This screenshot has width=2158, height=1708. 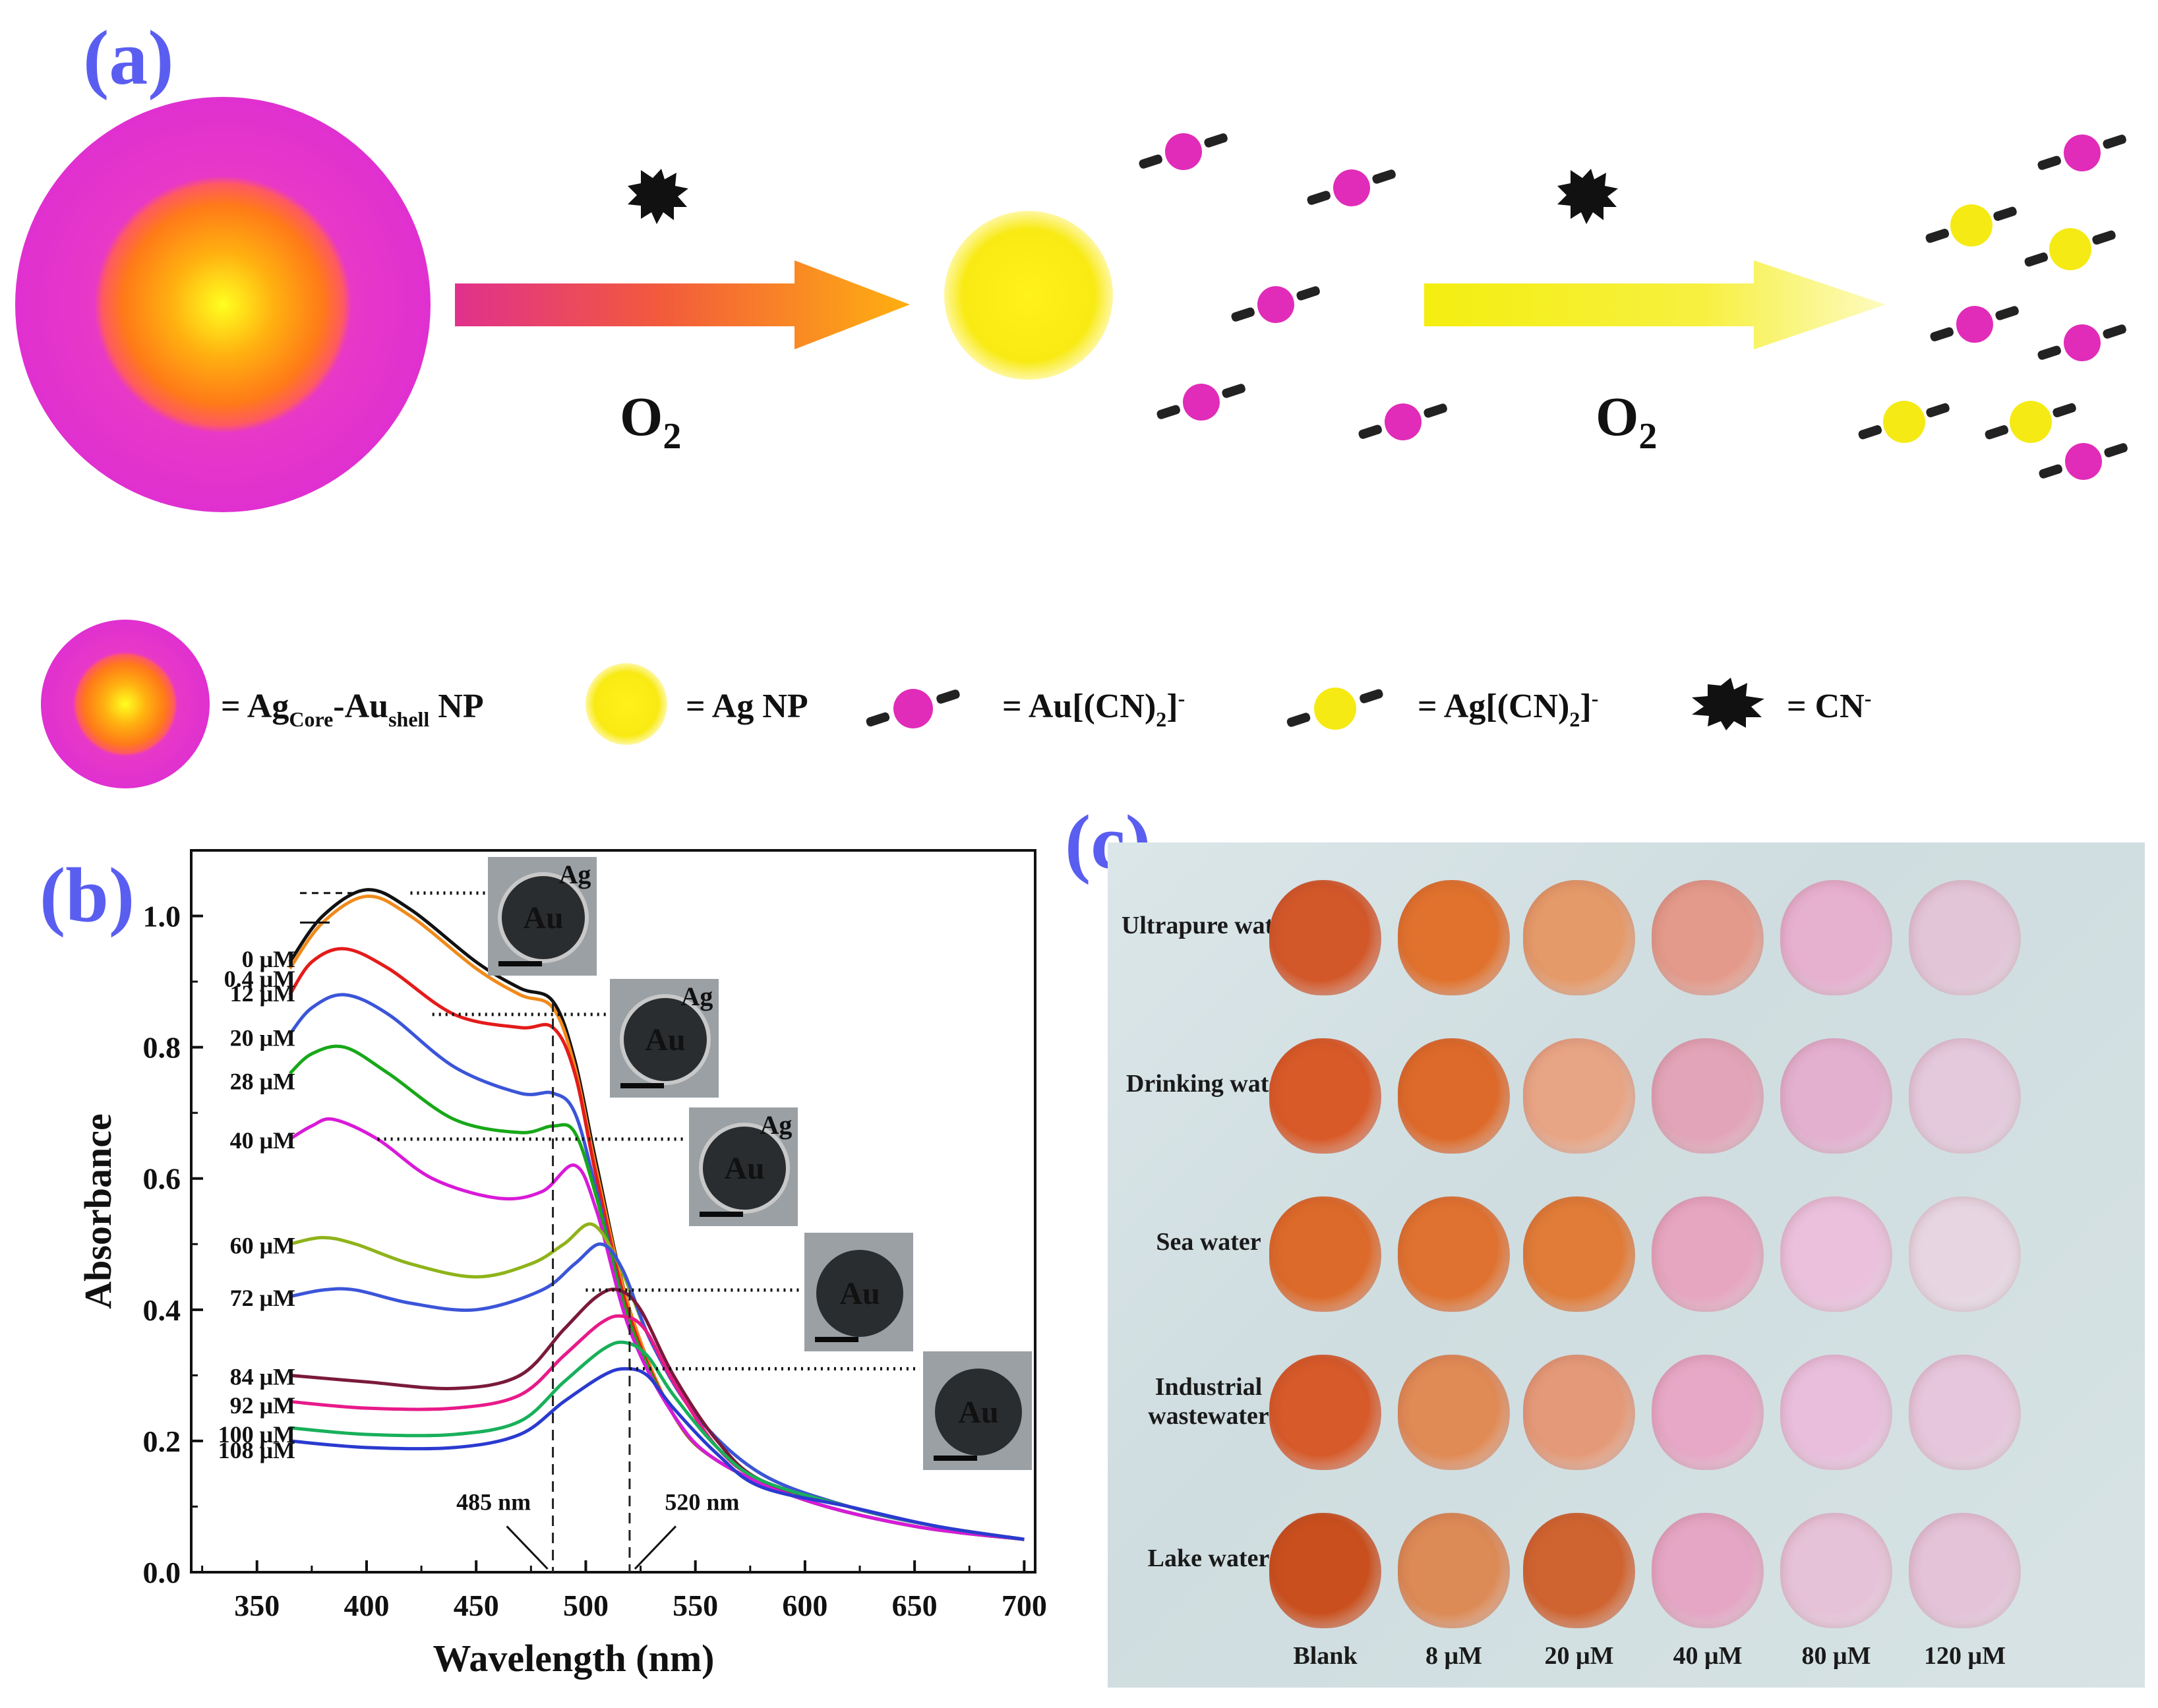 What do you see at coordinates (262, 1081) in the screenshot?
I see `series-label: 28 μM` at bounding box center [262, 1081].